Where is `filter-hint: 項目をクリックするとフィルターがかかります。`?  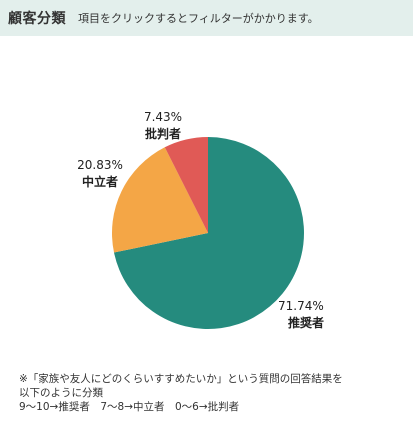
filter-hint: 項目をクリックするとフィルターがかかります。 is located at coordinates (198, 18).